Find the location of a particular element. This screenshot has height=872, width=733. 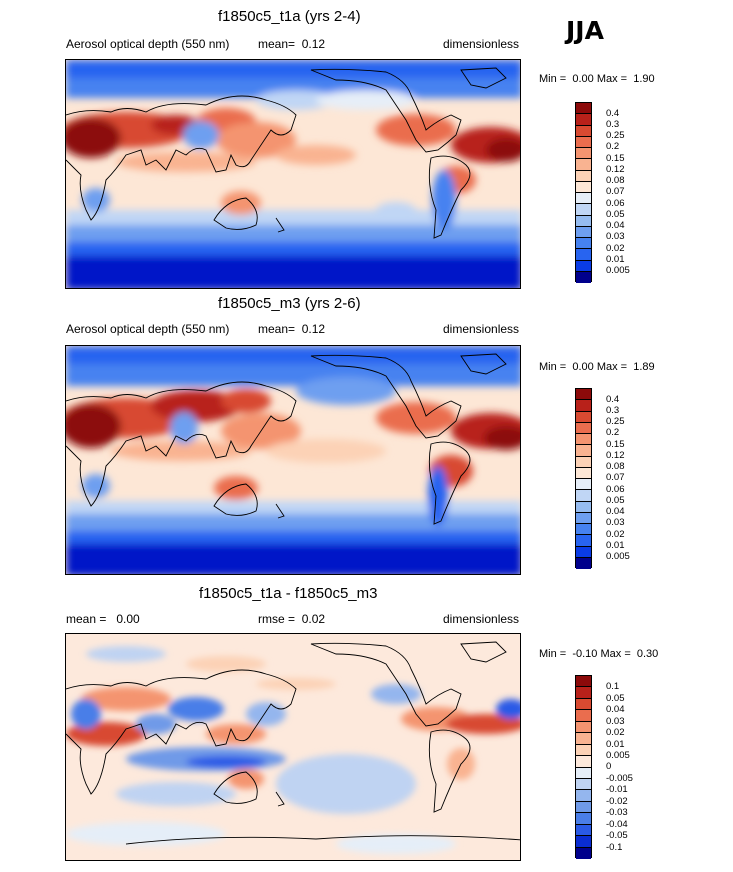

panel2-colorbar is located at coordinates (583, 478).